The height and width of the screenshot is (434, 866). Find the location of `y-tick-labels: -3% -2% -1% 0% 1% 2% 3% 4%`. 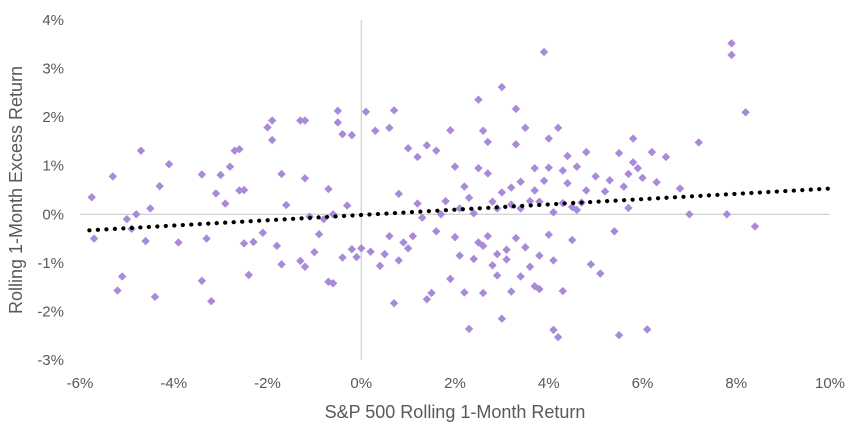

y-tick-labels: -3% -2% -1% 0% 1% 2% 3% 4% is located at coordinates (50, 190).